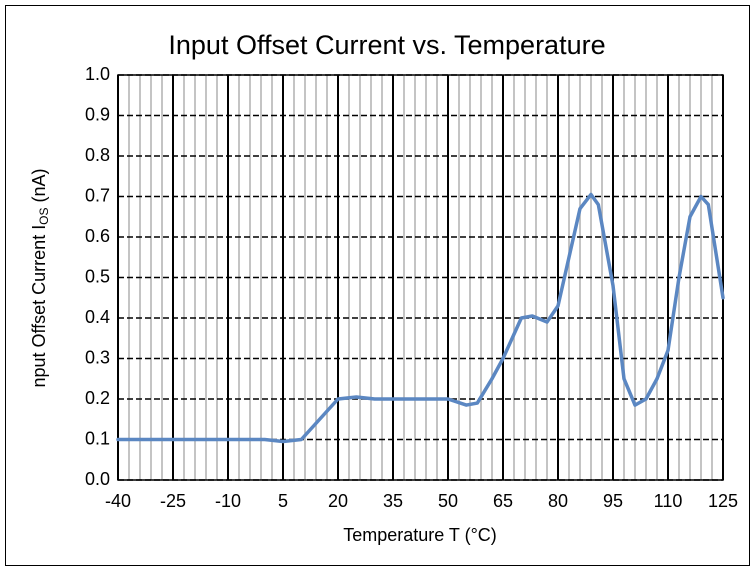  Describe the element at coordinates (228, 501) in the screenshot. I see `x-tick-label: -10` at that location.